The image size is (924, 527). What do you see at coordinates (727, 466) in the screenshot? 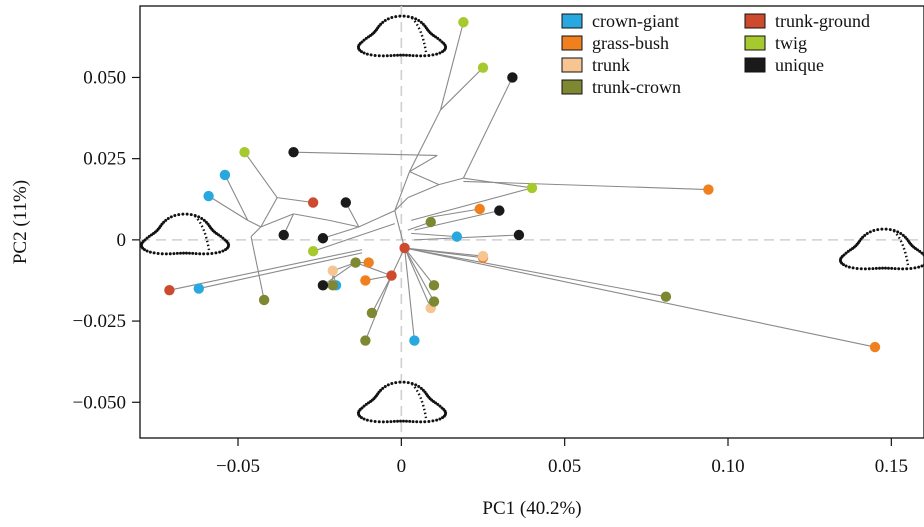
I see `x-tick-label: 0.10` at bounding box center [727, 466].